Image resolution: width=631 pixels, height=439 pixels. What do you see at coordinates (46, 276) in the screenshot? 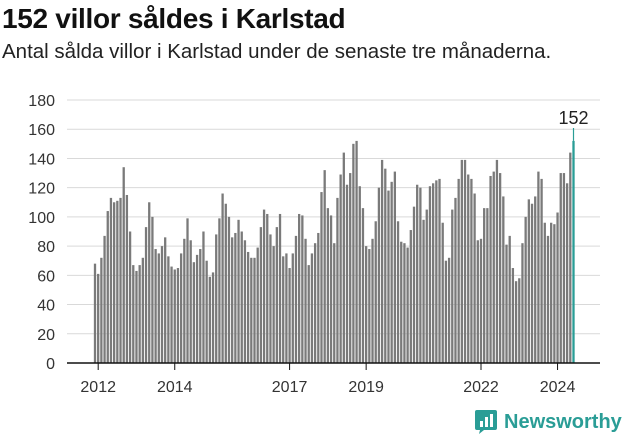
I see `y-tick-label: 60` at bounding box center [46, 276].